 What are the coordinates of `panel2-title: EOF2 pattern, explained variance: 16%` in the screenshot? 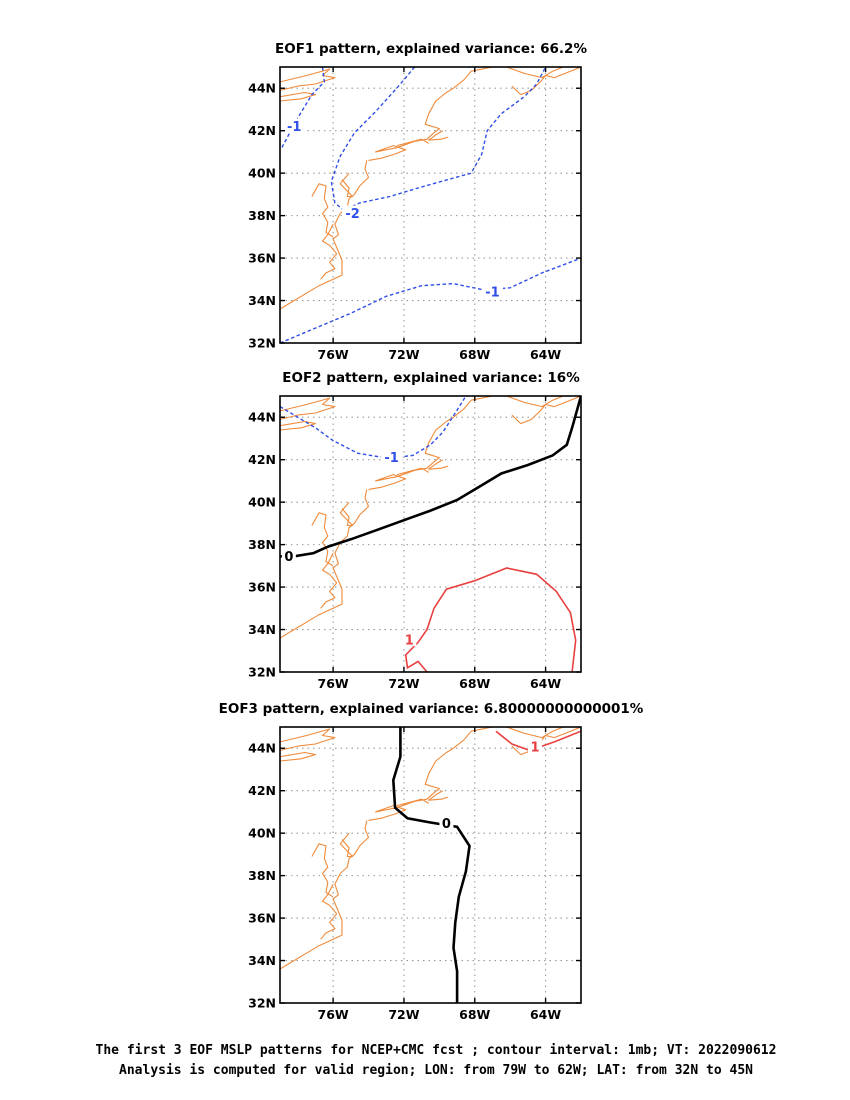 It's located at (431, 378).